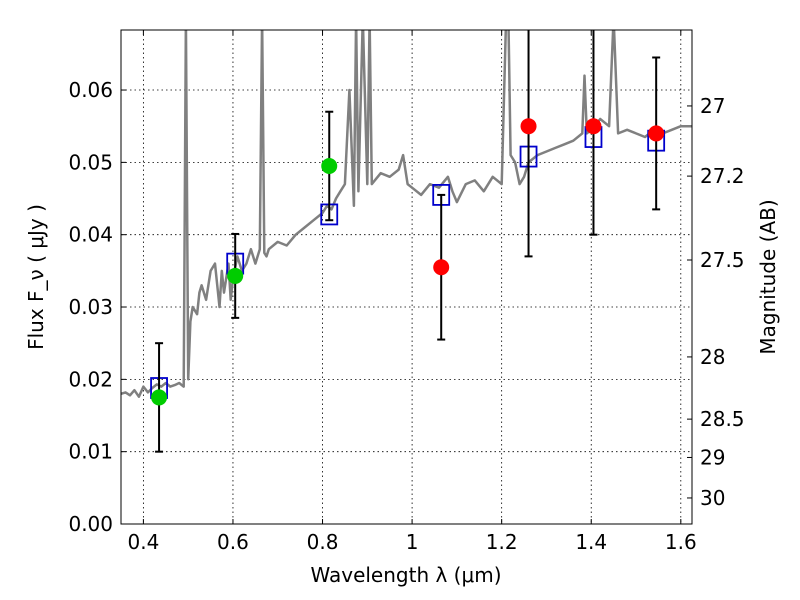  I want to click on y-tick-label: 0.02, so click(90, 379).